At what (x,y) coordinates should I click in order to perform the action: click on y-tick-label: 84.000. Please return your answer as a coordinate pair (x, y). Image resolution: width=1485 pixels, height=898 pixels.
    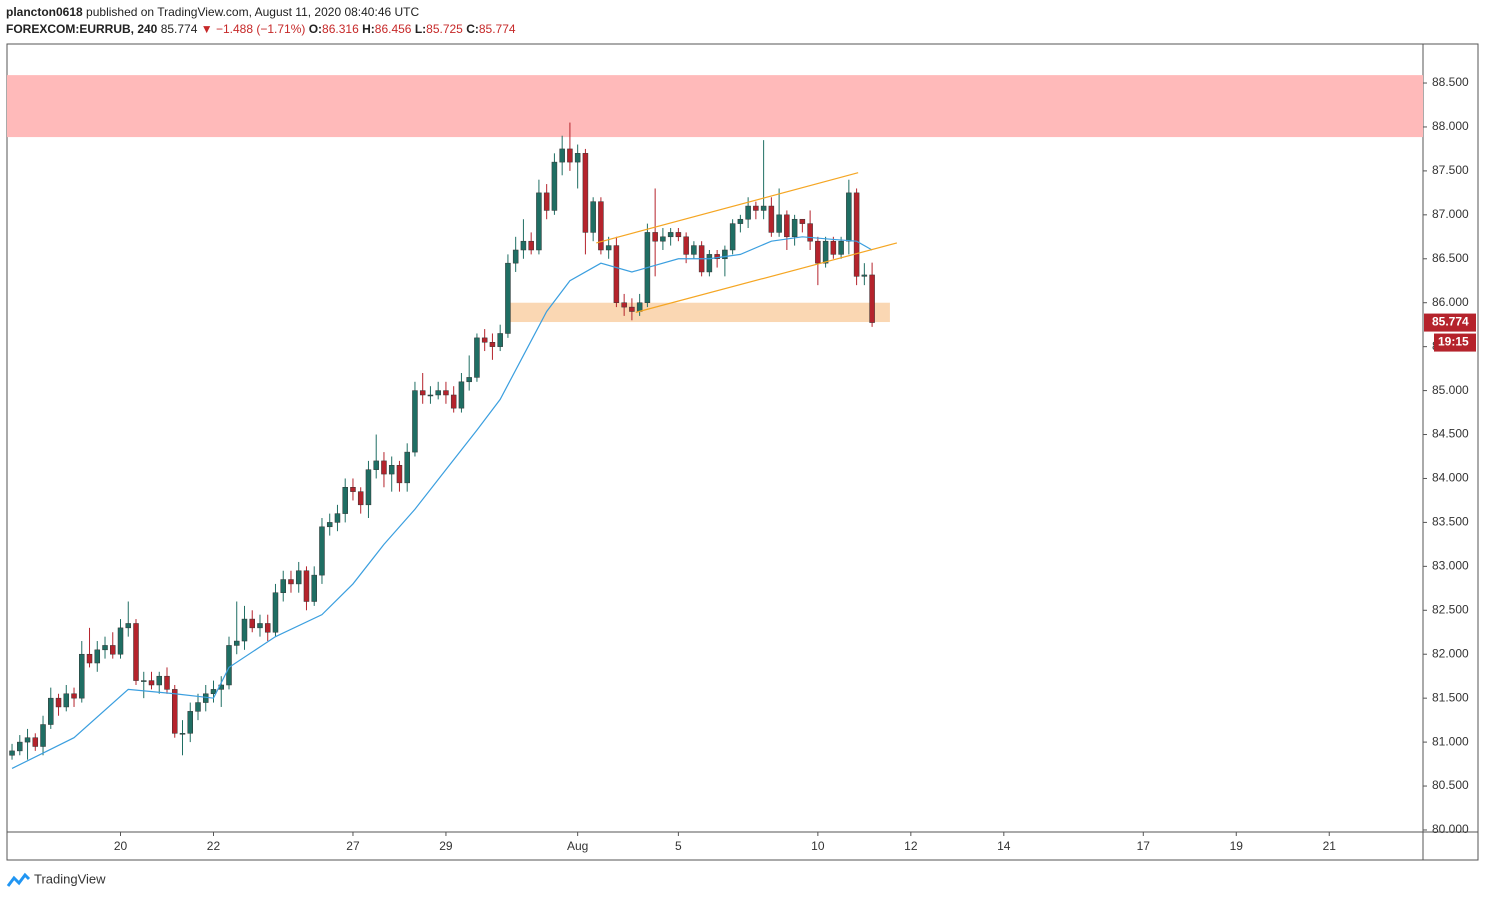
    Looking at the image, I should click on (1450, 478).